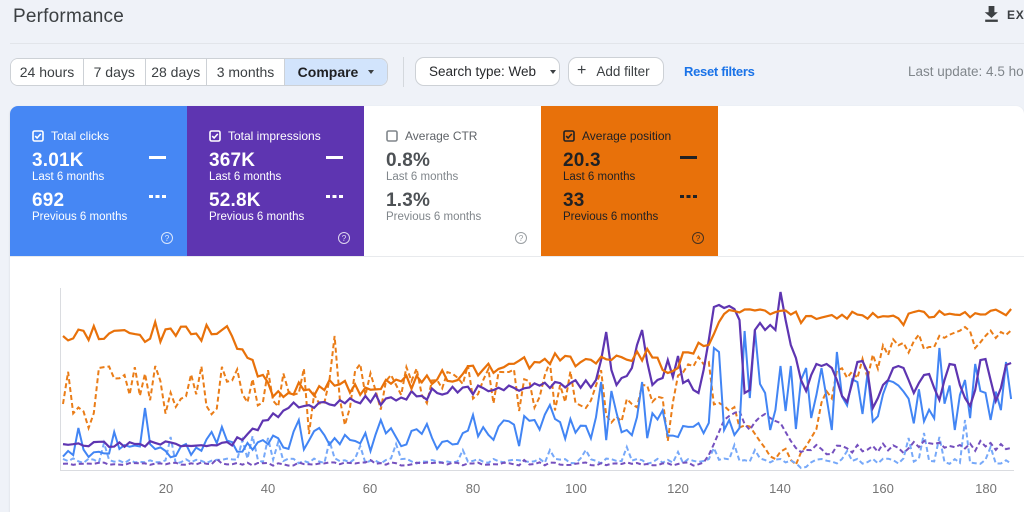 The height and width of the screenshot is (512, 1024). Describe the element at coordinates (780, 488) in the screenshot. I see `svg-text: 140` at that location.